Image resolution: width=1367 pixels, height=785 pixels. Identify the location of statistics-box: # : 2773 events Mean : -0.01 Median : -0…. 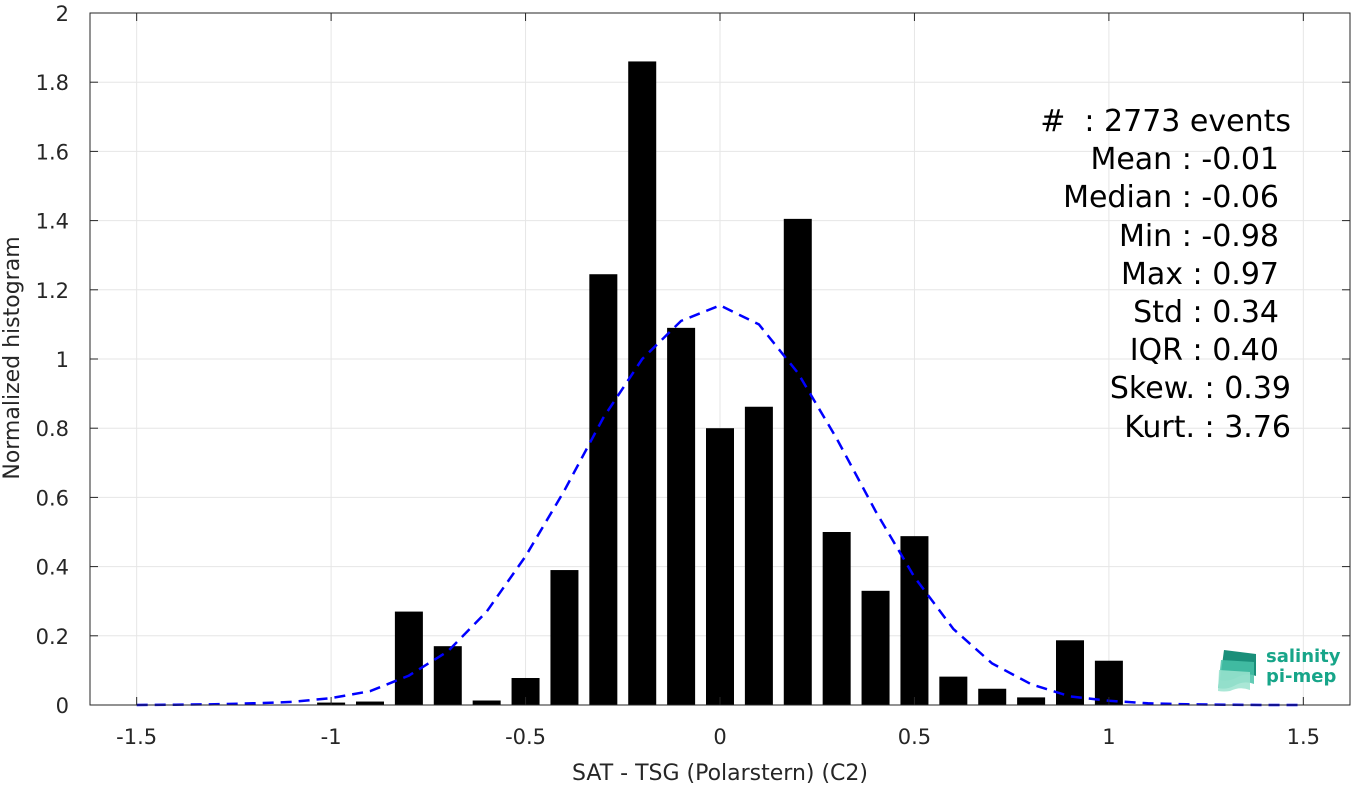
(1165, 275).